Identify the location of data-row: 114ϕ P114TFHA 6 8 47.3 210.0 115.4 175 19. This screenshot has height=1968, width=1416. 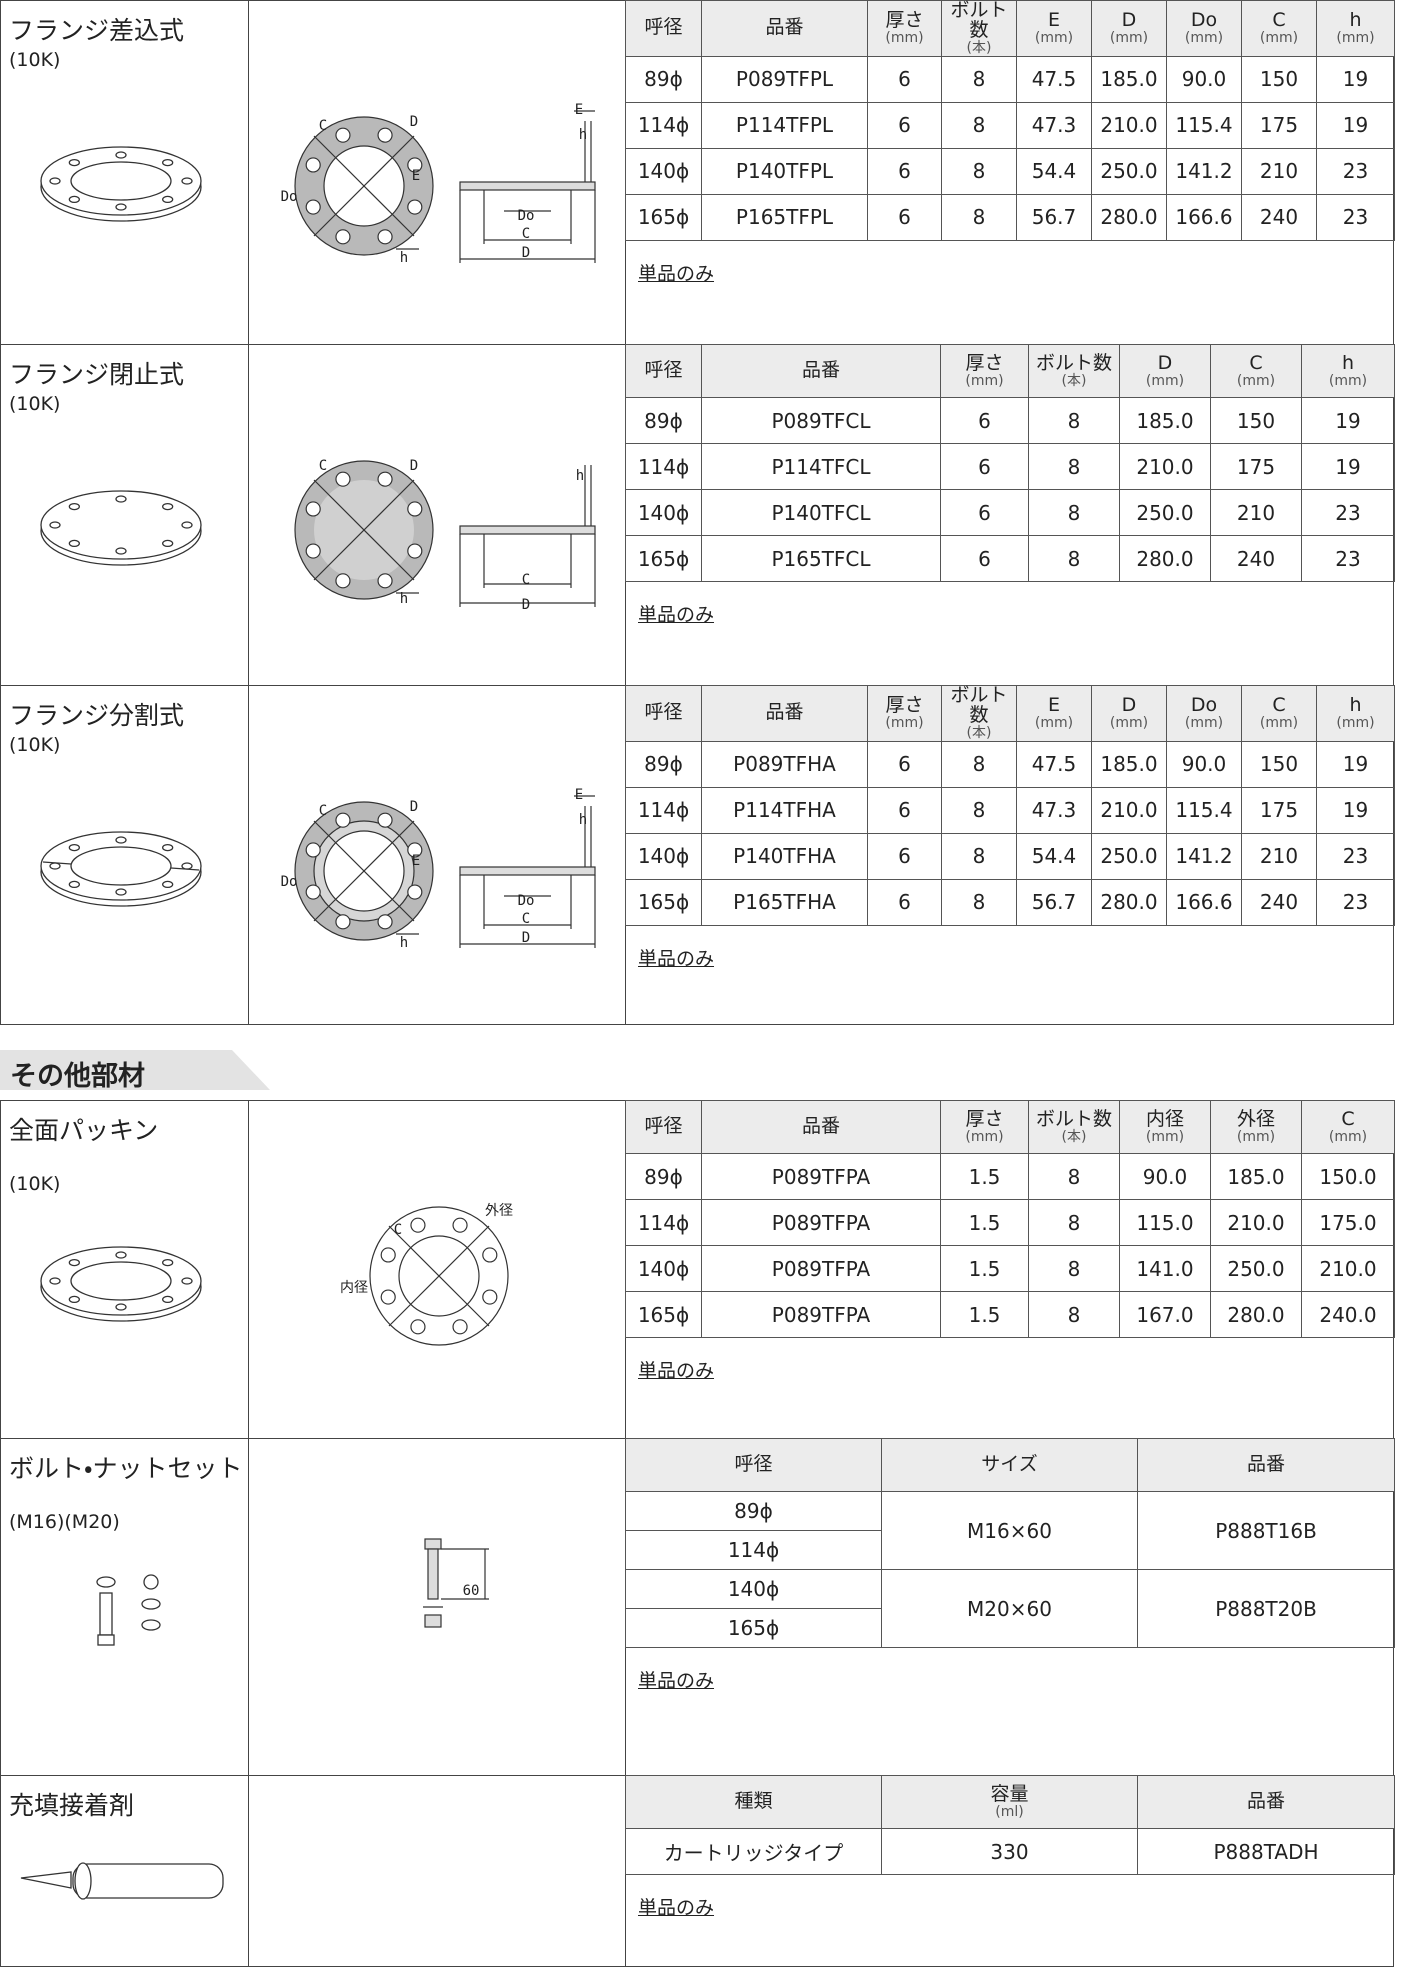
(1010, 810).